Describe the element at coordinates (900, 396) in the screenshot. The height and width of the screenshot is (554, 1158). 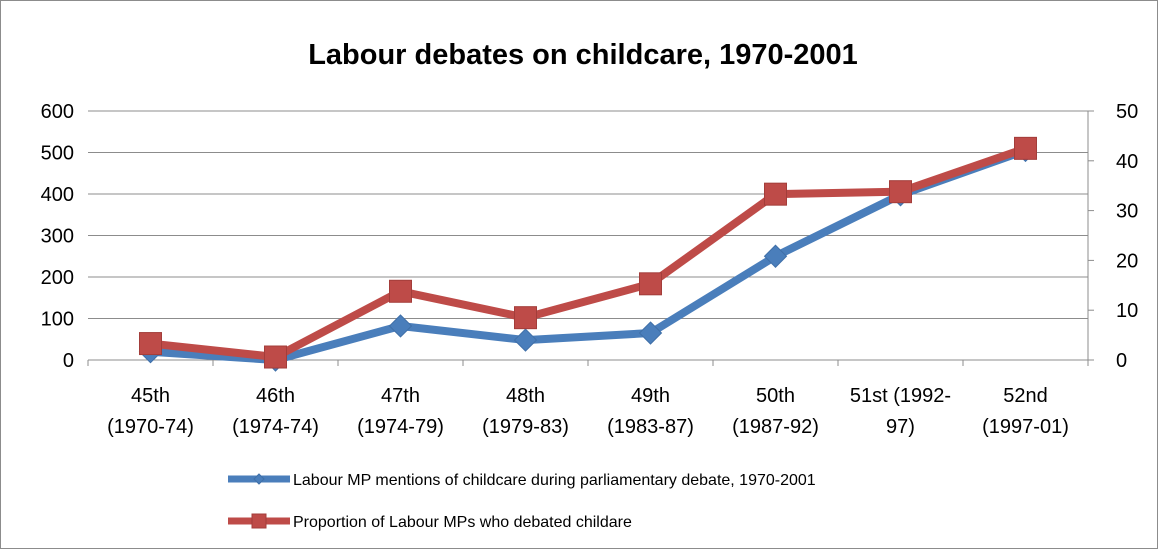
I see `x-tick-label: 51st (1992-` at that location.